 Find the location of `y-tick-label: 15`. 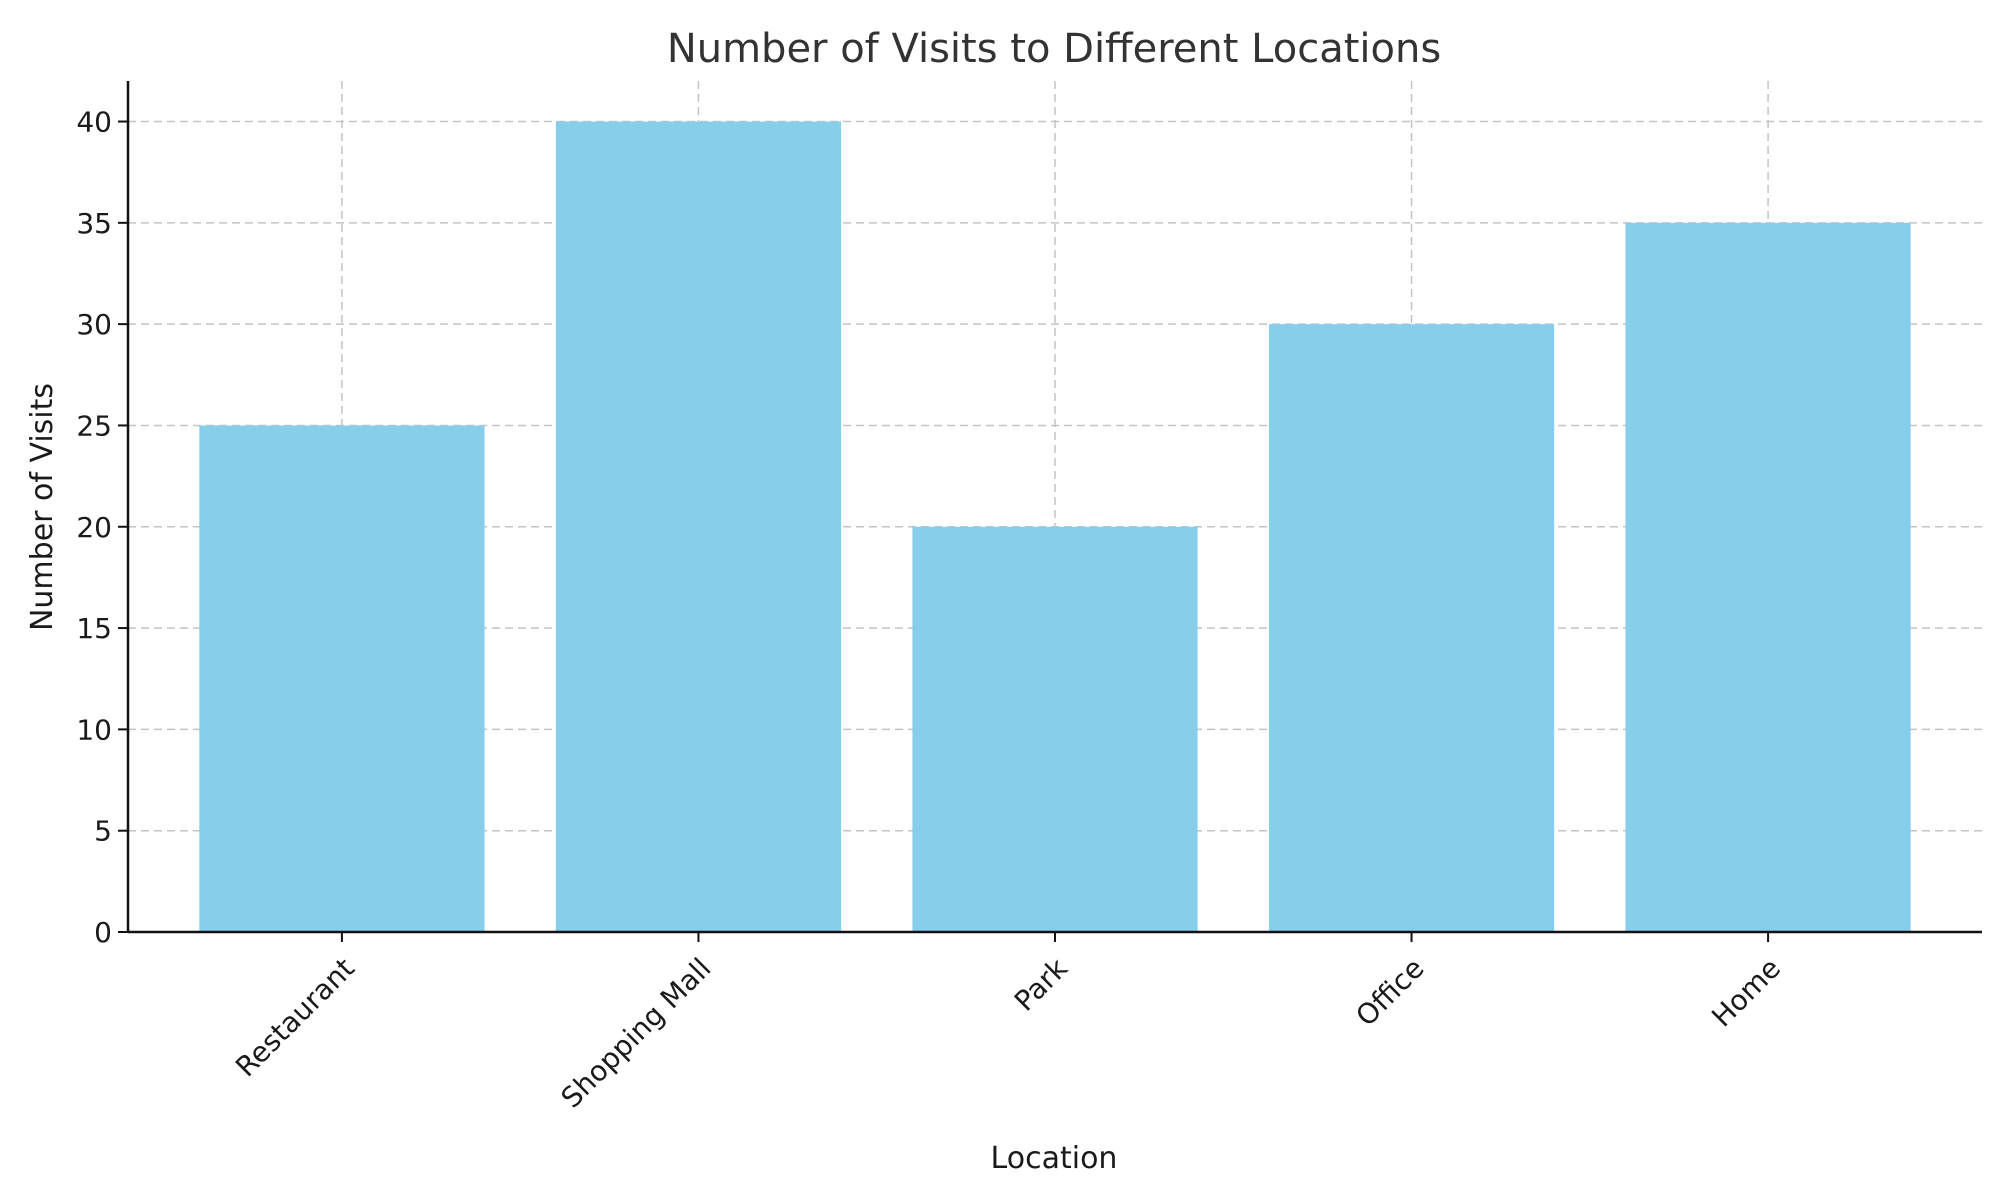

y-tick-label: 15 is located at coordinates (94, 628).